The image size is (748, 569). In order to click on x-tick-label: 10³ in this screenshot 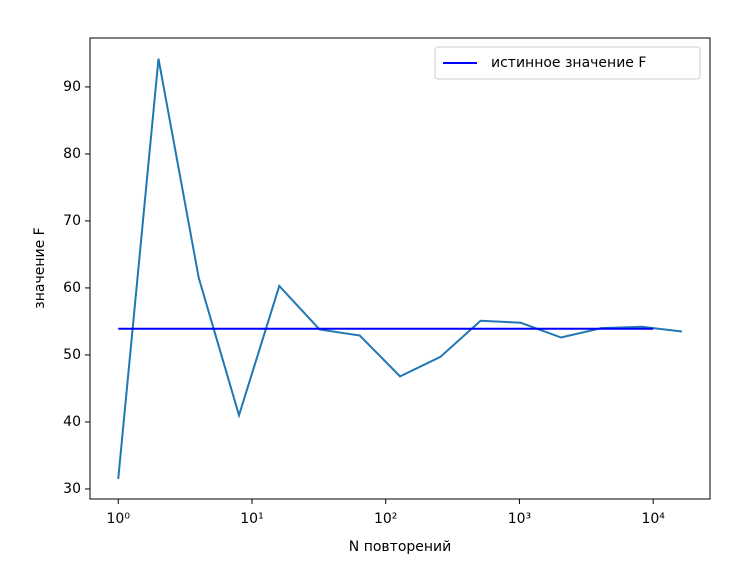, I will do `click(519, 519)`.